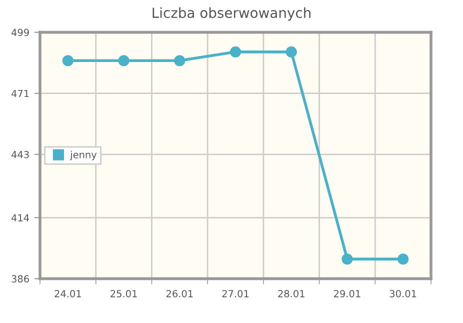 The image size is (463, 323). What do you see at coordinates (67, 294) in the screenshot?
I see `x-tick-label: 24.01` at bounding box center [67, 294].